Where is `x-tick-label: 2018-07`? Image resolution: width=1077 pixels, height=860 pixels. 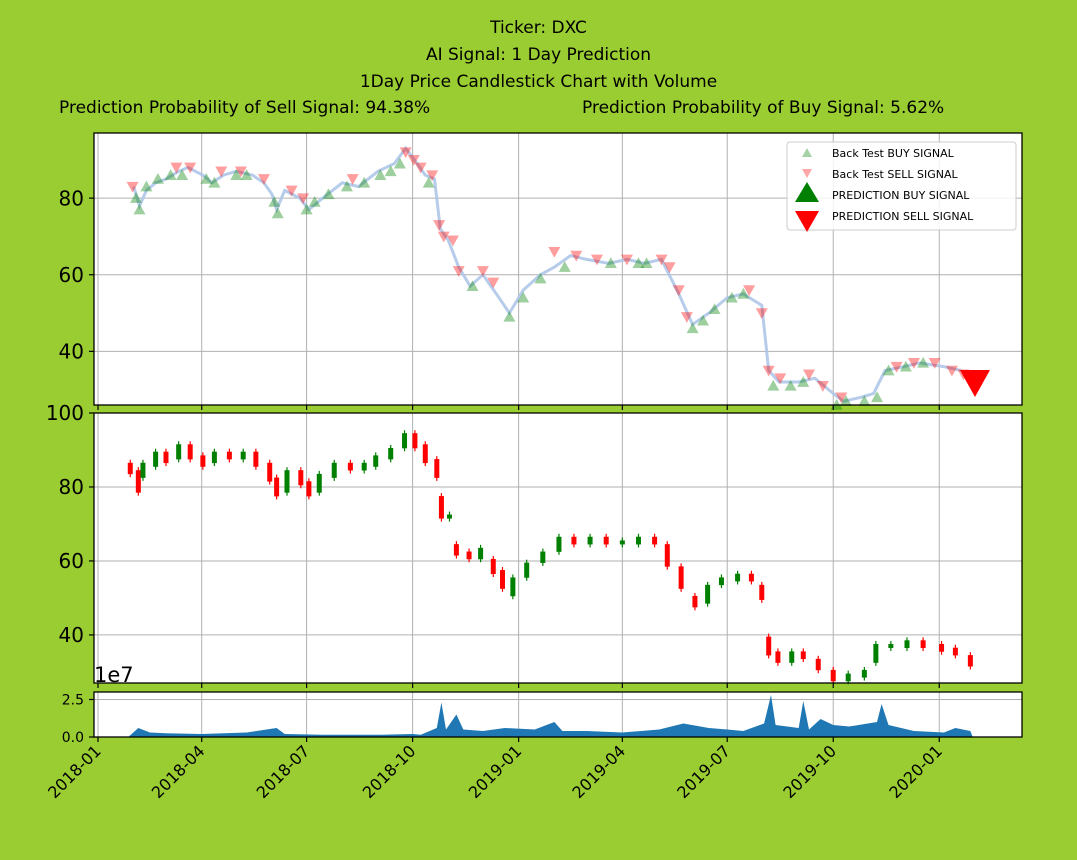 x-tick-label: 2018-07 is located at coordinates (283, 771).